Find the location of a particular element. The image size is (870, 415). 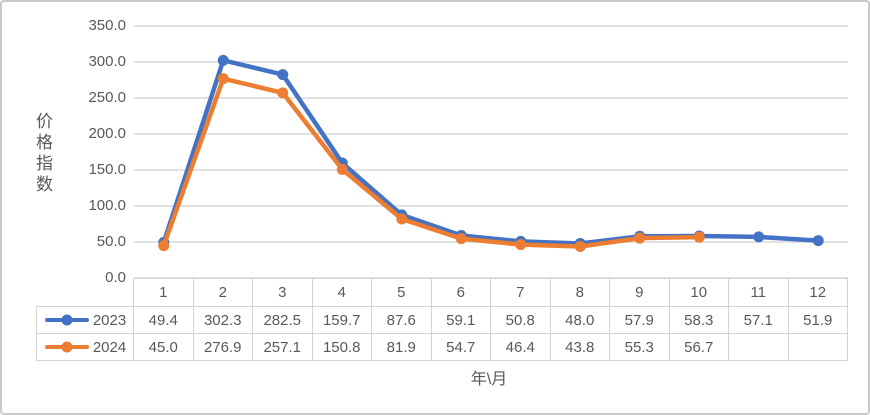

legend-cell: 2024 is located at coordinates (85, 347).